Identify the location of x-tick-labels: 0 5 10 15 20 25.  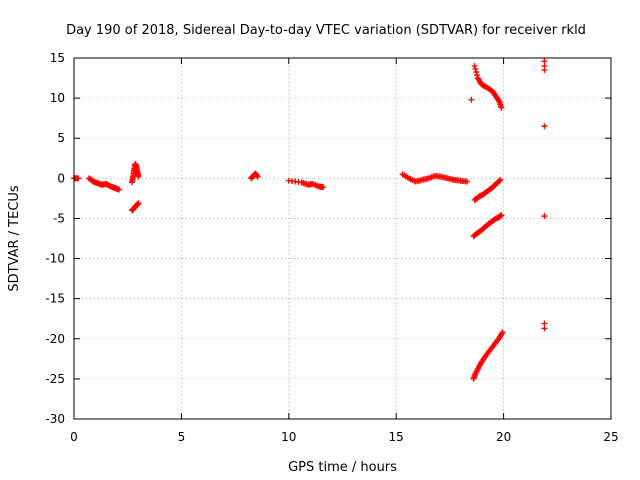
(344, 437).